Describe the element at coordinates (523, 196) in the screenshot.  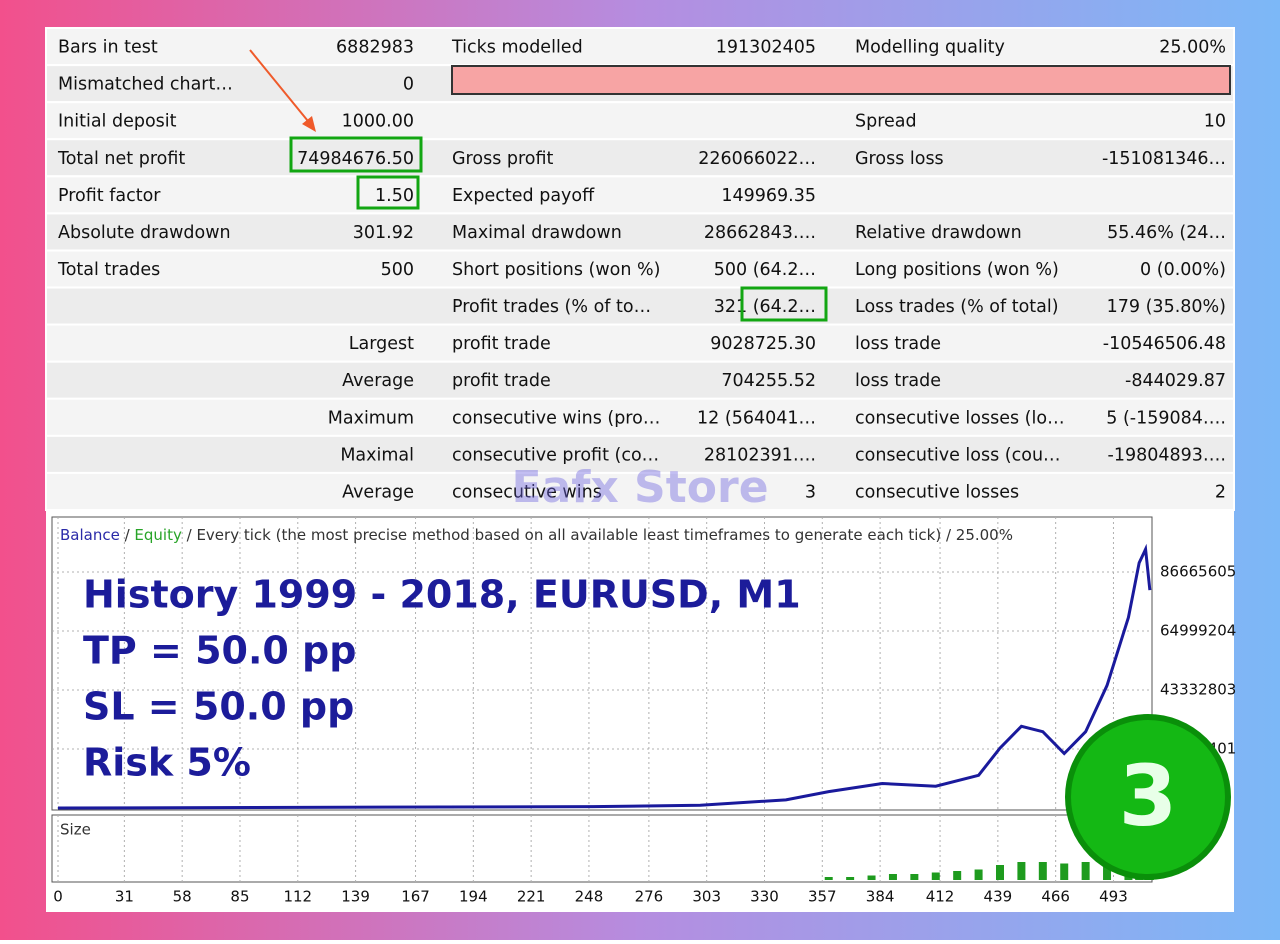
I see `table-cell: Expected payoff` at that location.